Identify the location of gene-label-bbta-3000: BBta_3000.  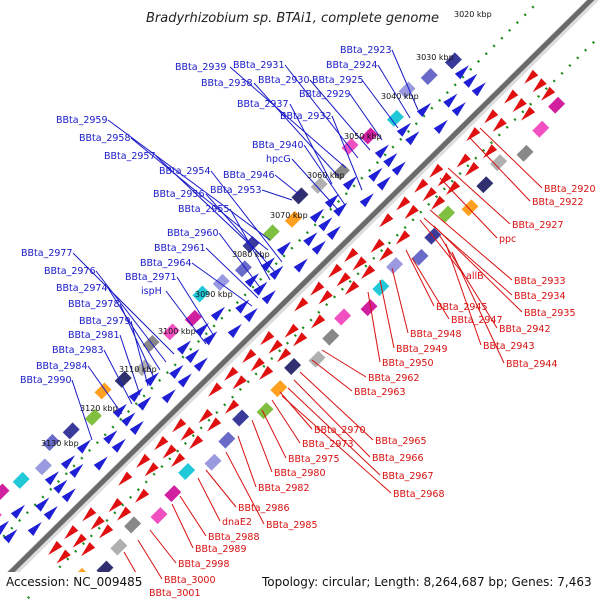
(190, 580).